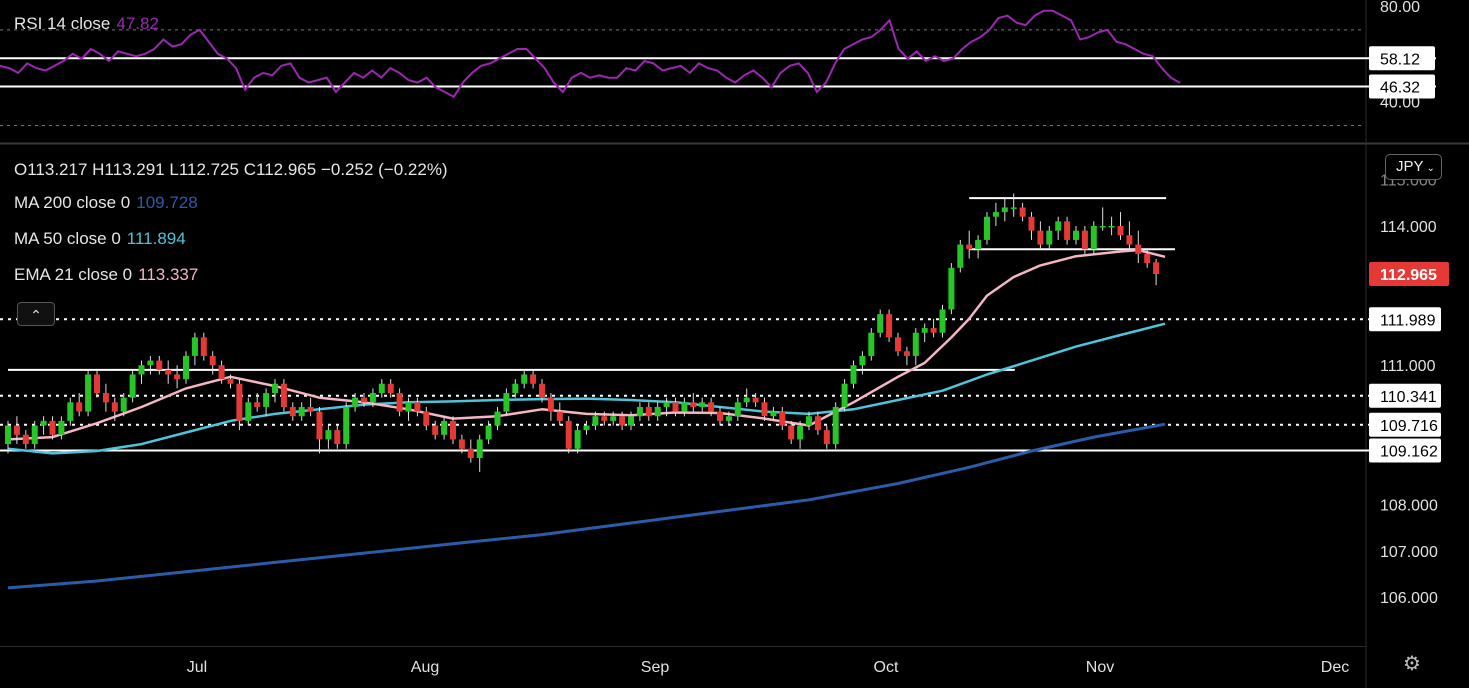 This screenshot has width=1469, height=688. I want to click on rsi-level-tag-label: 58.12, so click(1400, 59).